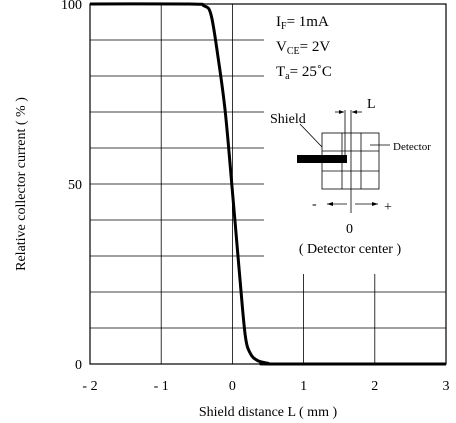 The image size is (456, 423). What do you see at coordinates (412, 147) in the screenshot?
I see `detector-label: Detector` at bounding box center [412, 147].